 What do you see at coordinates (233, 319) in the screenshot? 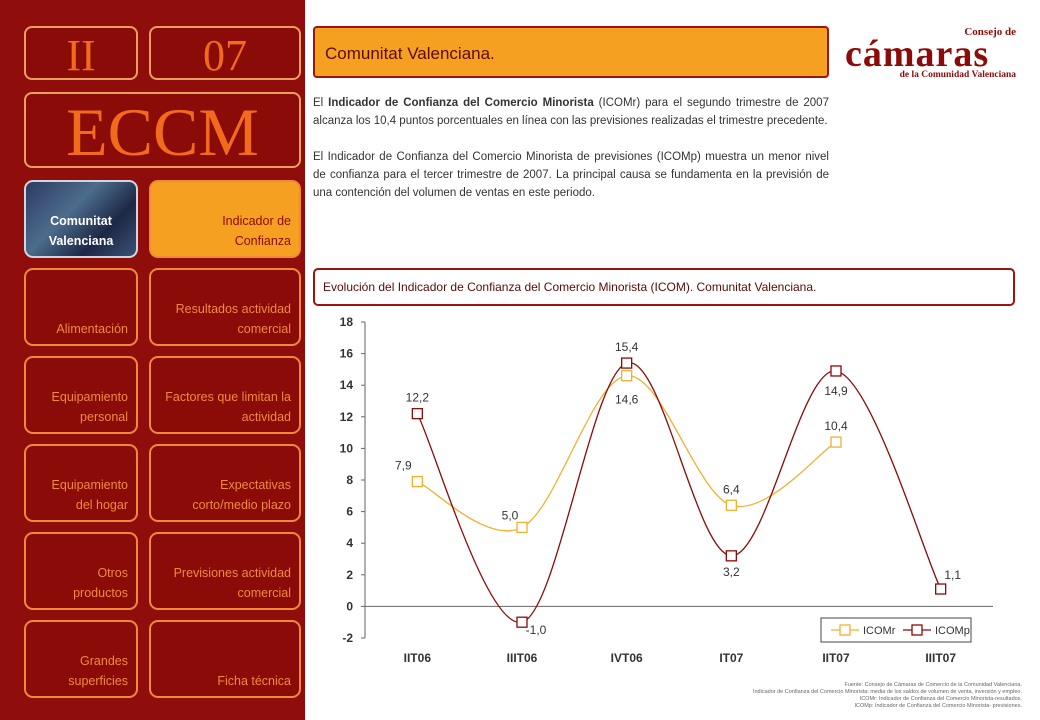
I see `nav-item-label: Resultados actividad comercial` at bounding box center [233, 319].